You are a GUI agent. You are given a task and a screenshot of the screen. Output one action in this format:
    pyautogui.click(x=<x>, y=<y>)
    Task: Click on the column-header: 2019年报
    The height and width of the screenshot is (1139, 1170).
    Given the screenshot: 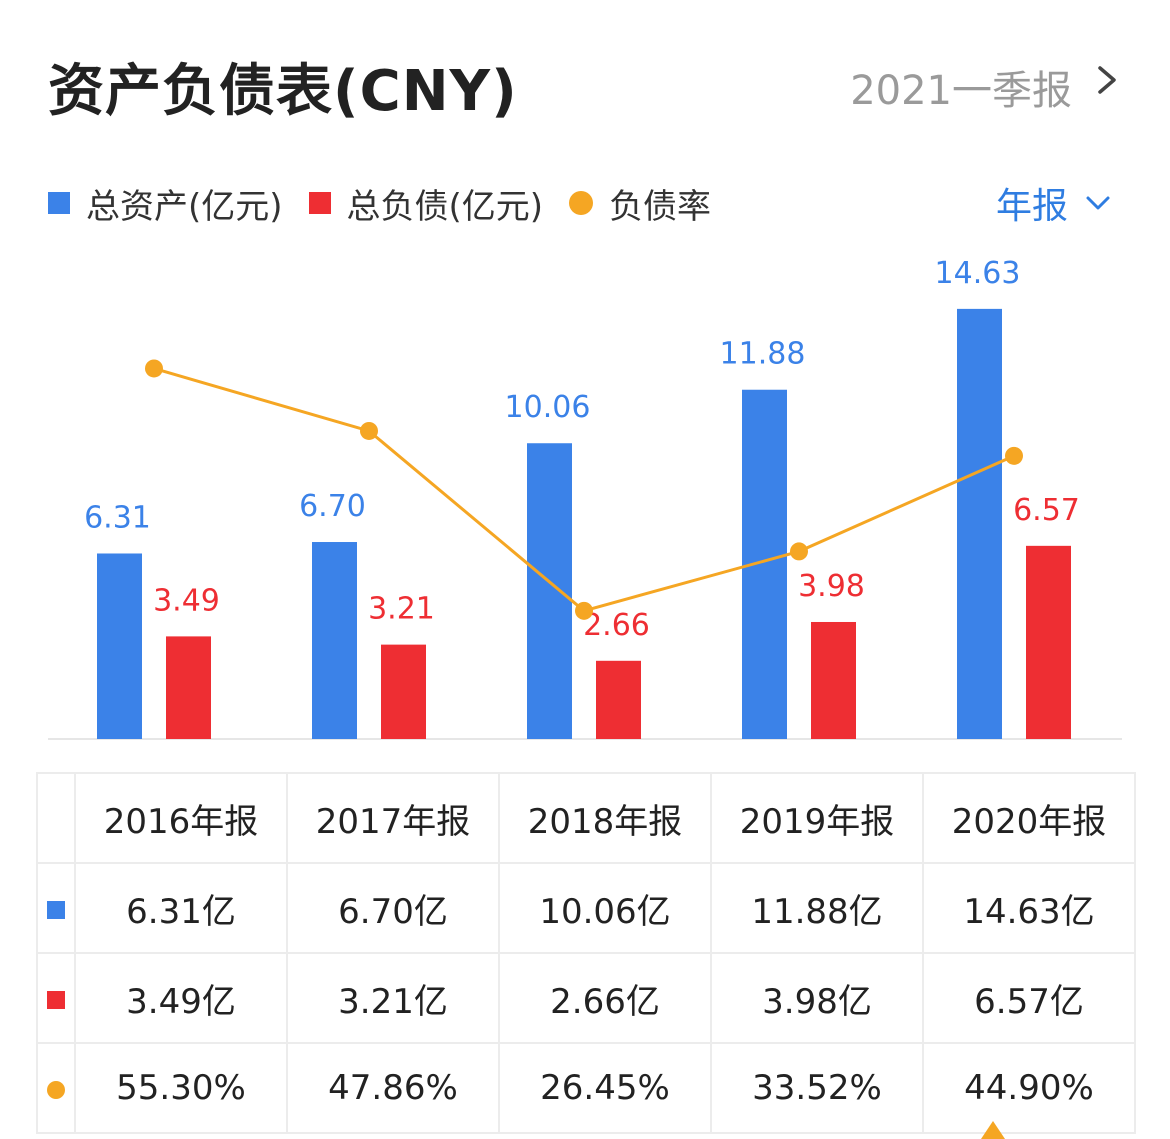 What is the action you would take?
    pyautogui.click(x=817, y=818)
    